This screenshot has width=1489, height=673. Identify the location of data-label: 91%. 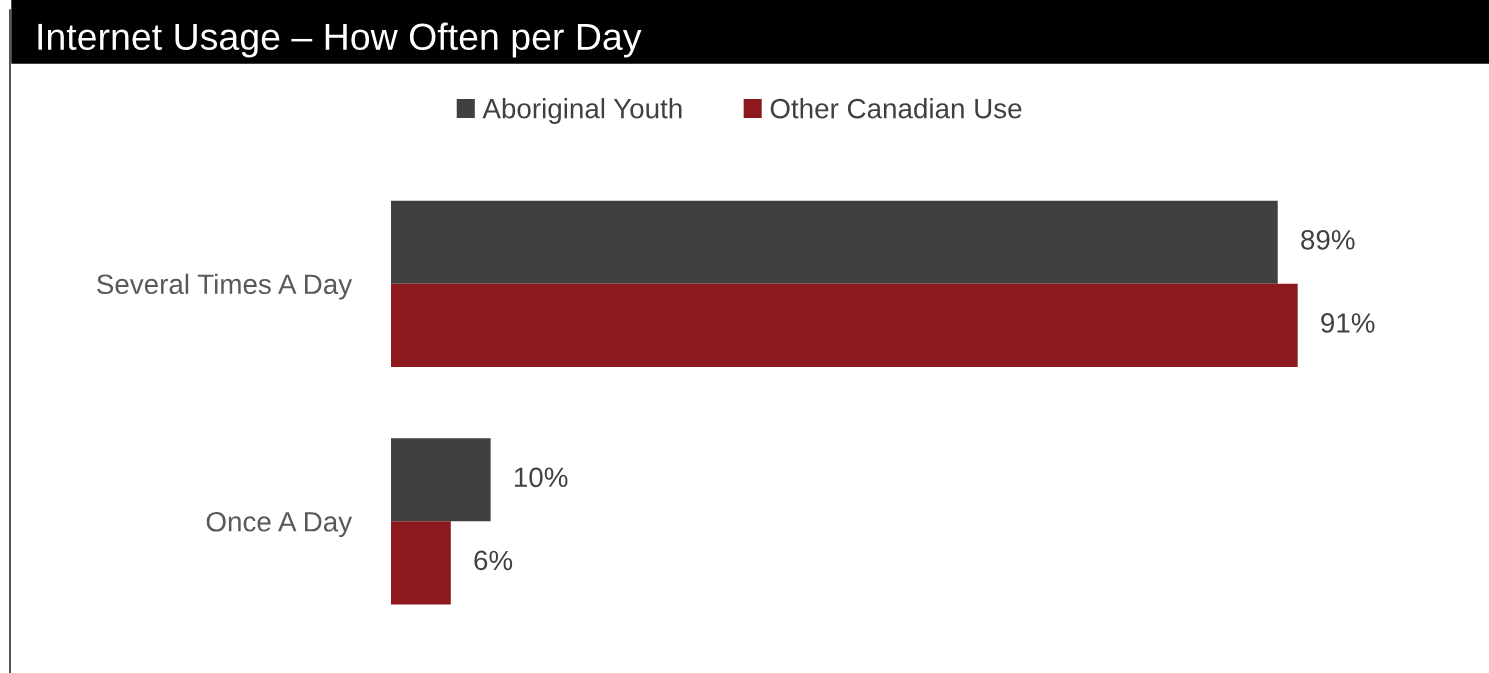
(1348, 323).